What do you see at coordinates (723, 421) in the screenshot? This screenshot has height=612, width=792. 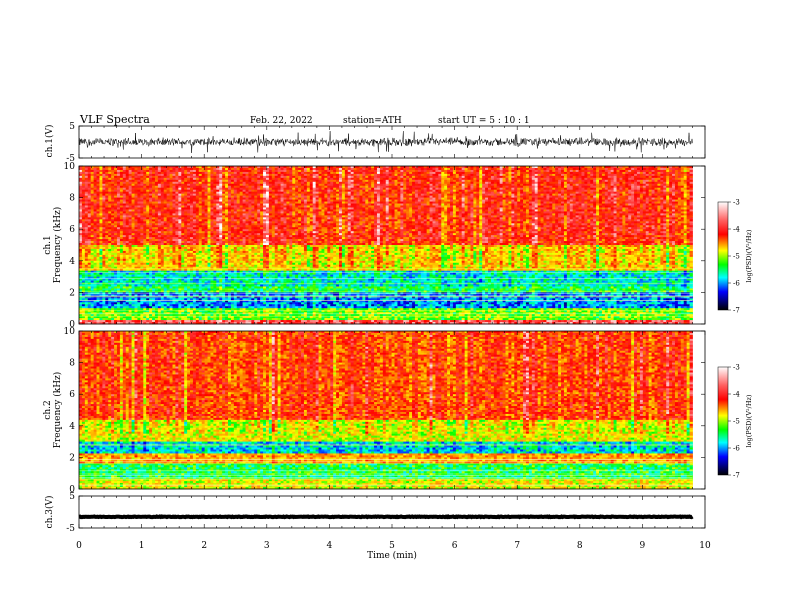 I see `cb2-gradient` at bounding box center [723, 421].